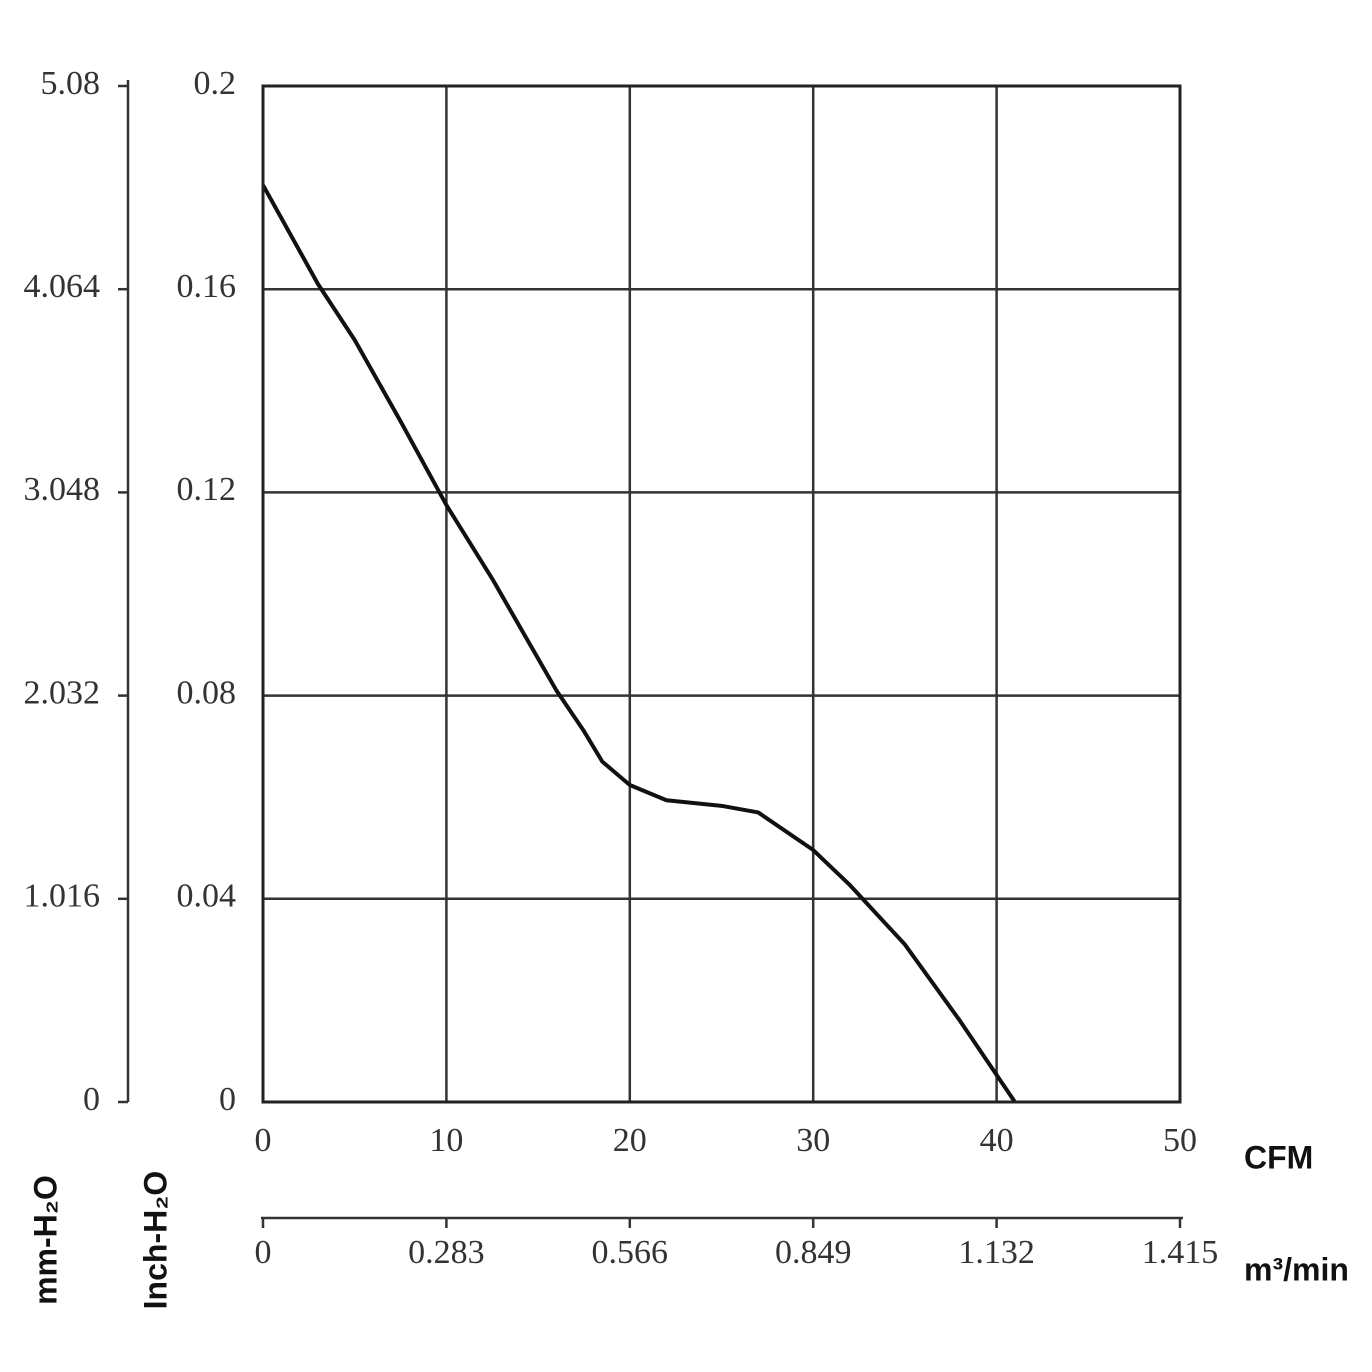  I want to click on y2-tick-label: 5.08, so click(71, 83).